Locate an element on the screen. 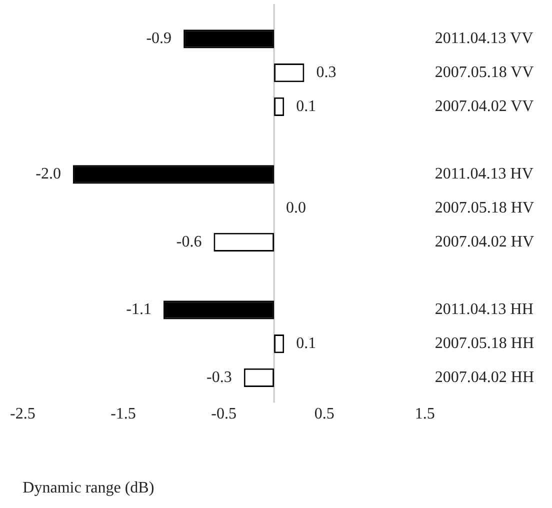  data-label: -0.3 is located at coordinates (219, 377).